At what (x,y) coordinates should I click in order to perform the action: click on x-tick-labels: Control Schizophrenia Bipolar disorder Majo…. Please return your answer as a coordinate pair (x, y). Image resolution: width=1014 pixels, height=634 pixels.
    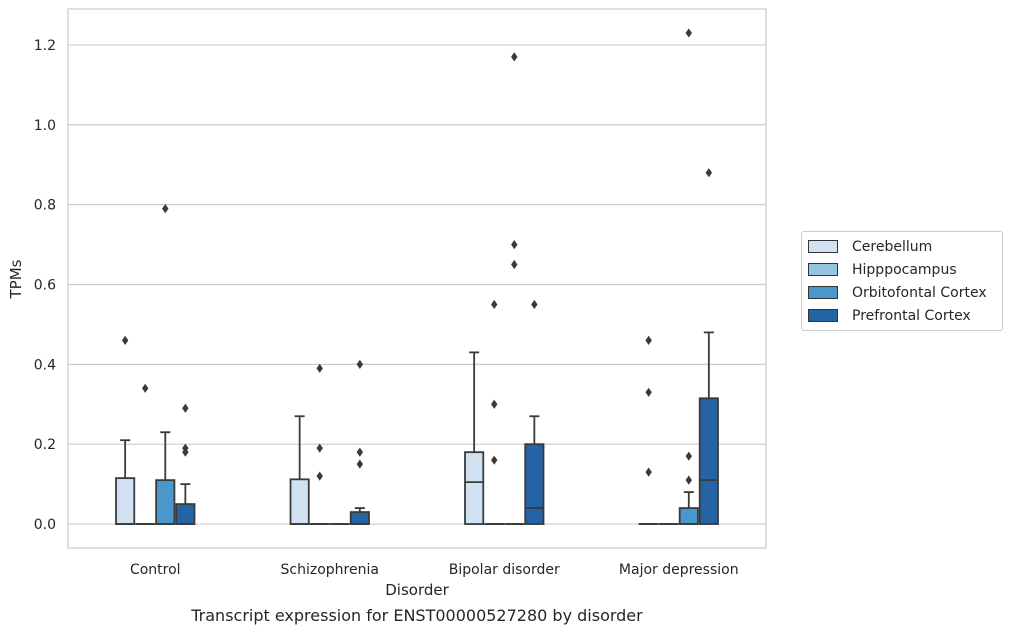
    Looking at the image, I should click on (434, 570).